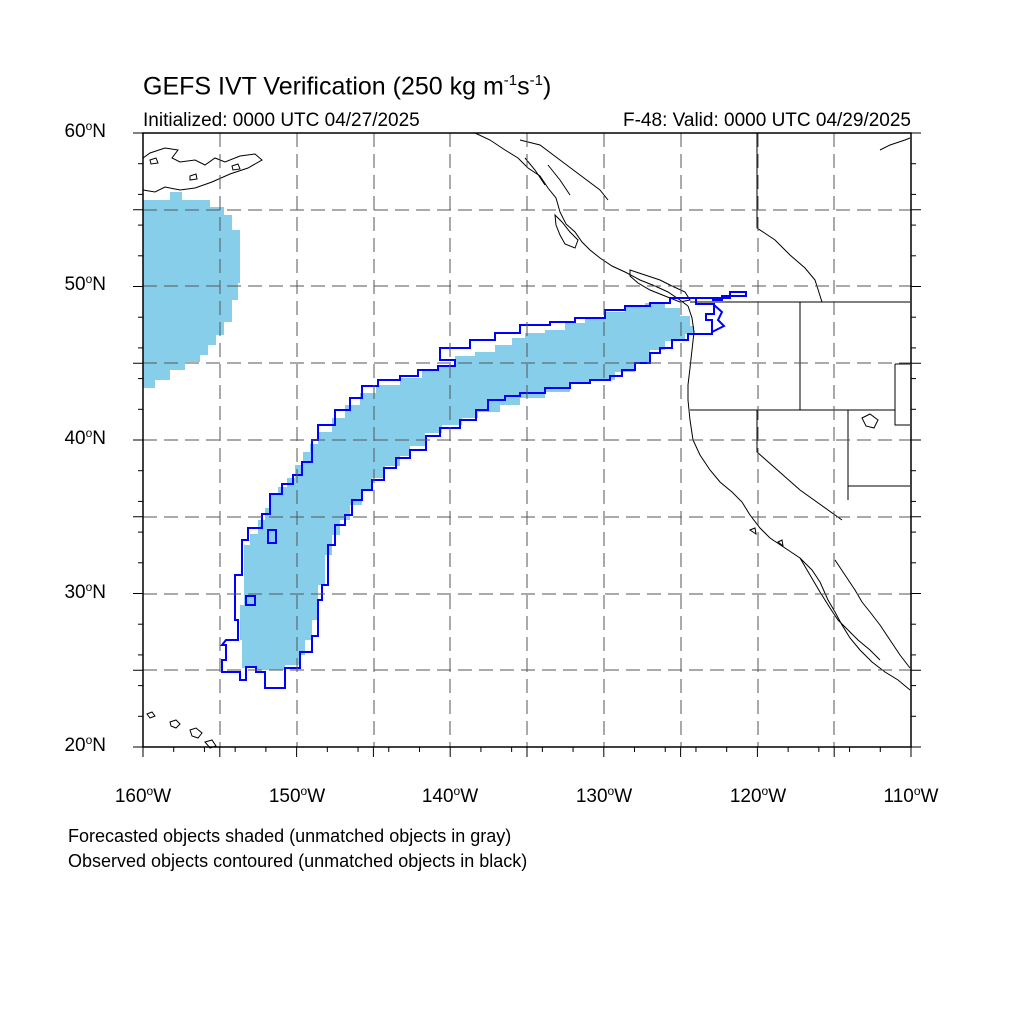 The image size is (1024, 1024). What do you see at coordinates (85, 130) in the screenshot?
I see `lat-label-60: 60oN` at bounding box center [85, 130].